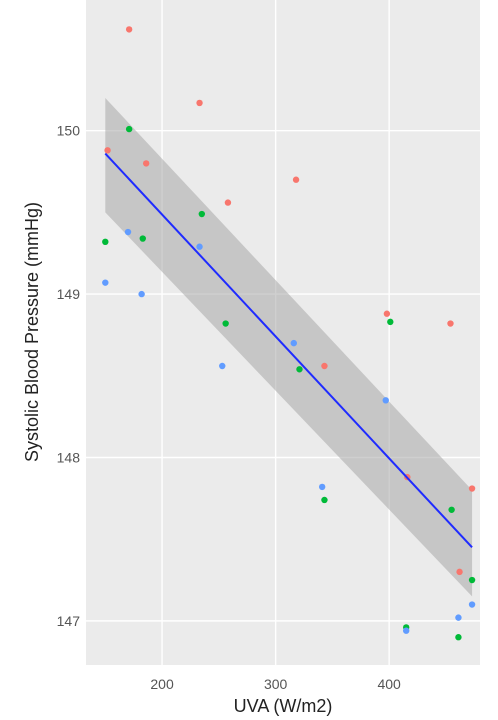  What do you see at coordinates (69, 457) in the screenshot?
I see `y-tick-label: 148` at bounding box center [69, 457].